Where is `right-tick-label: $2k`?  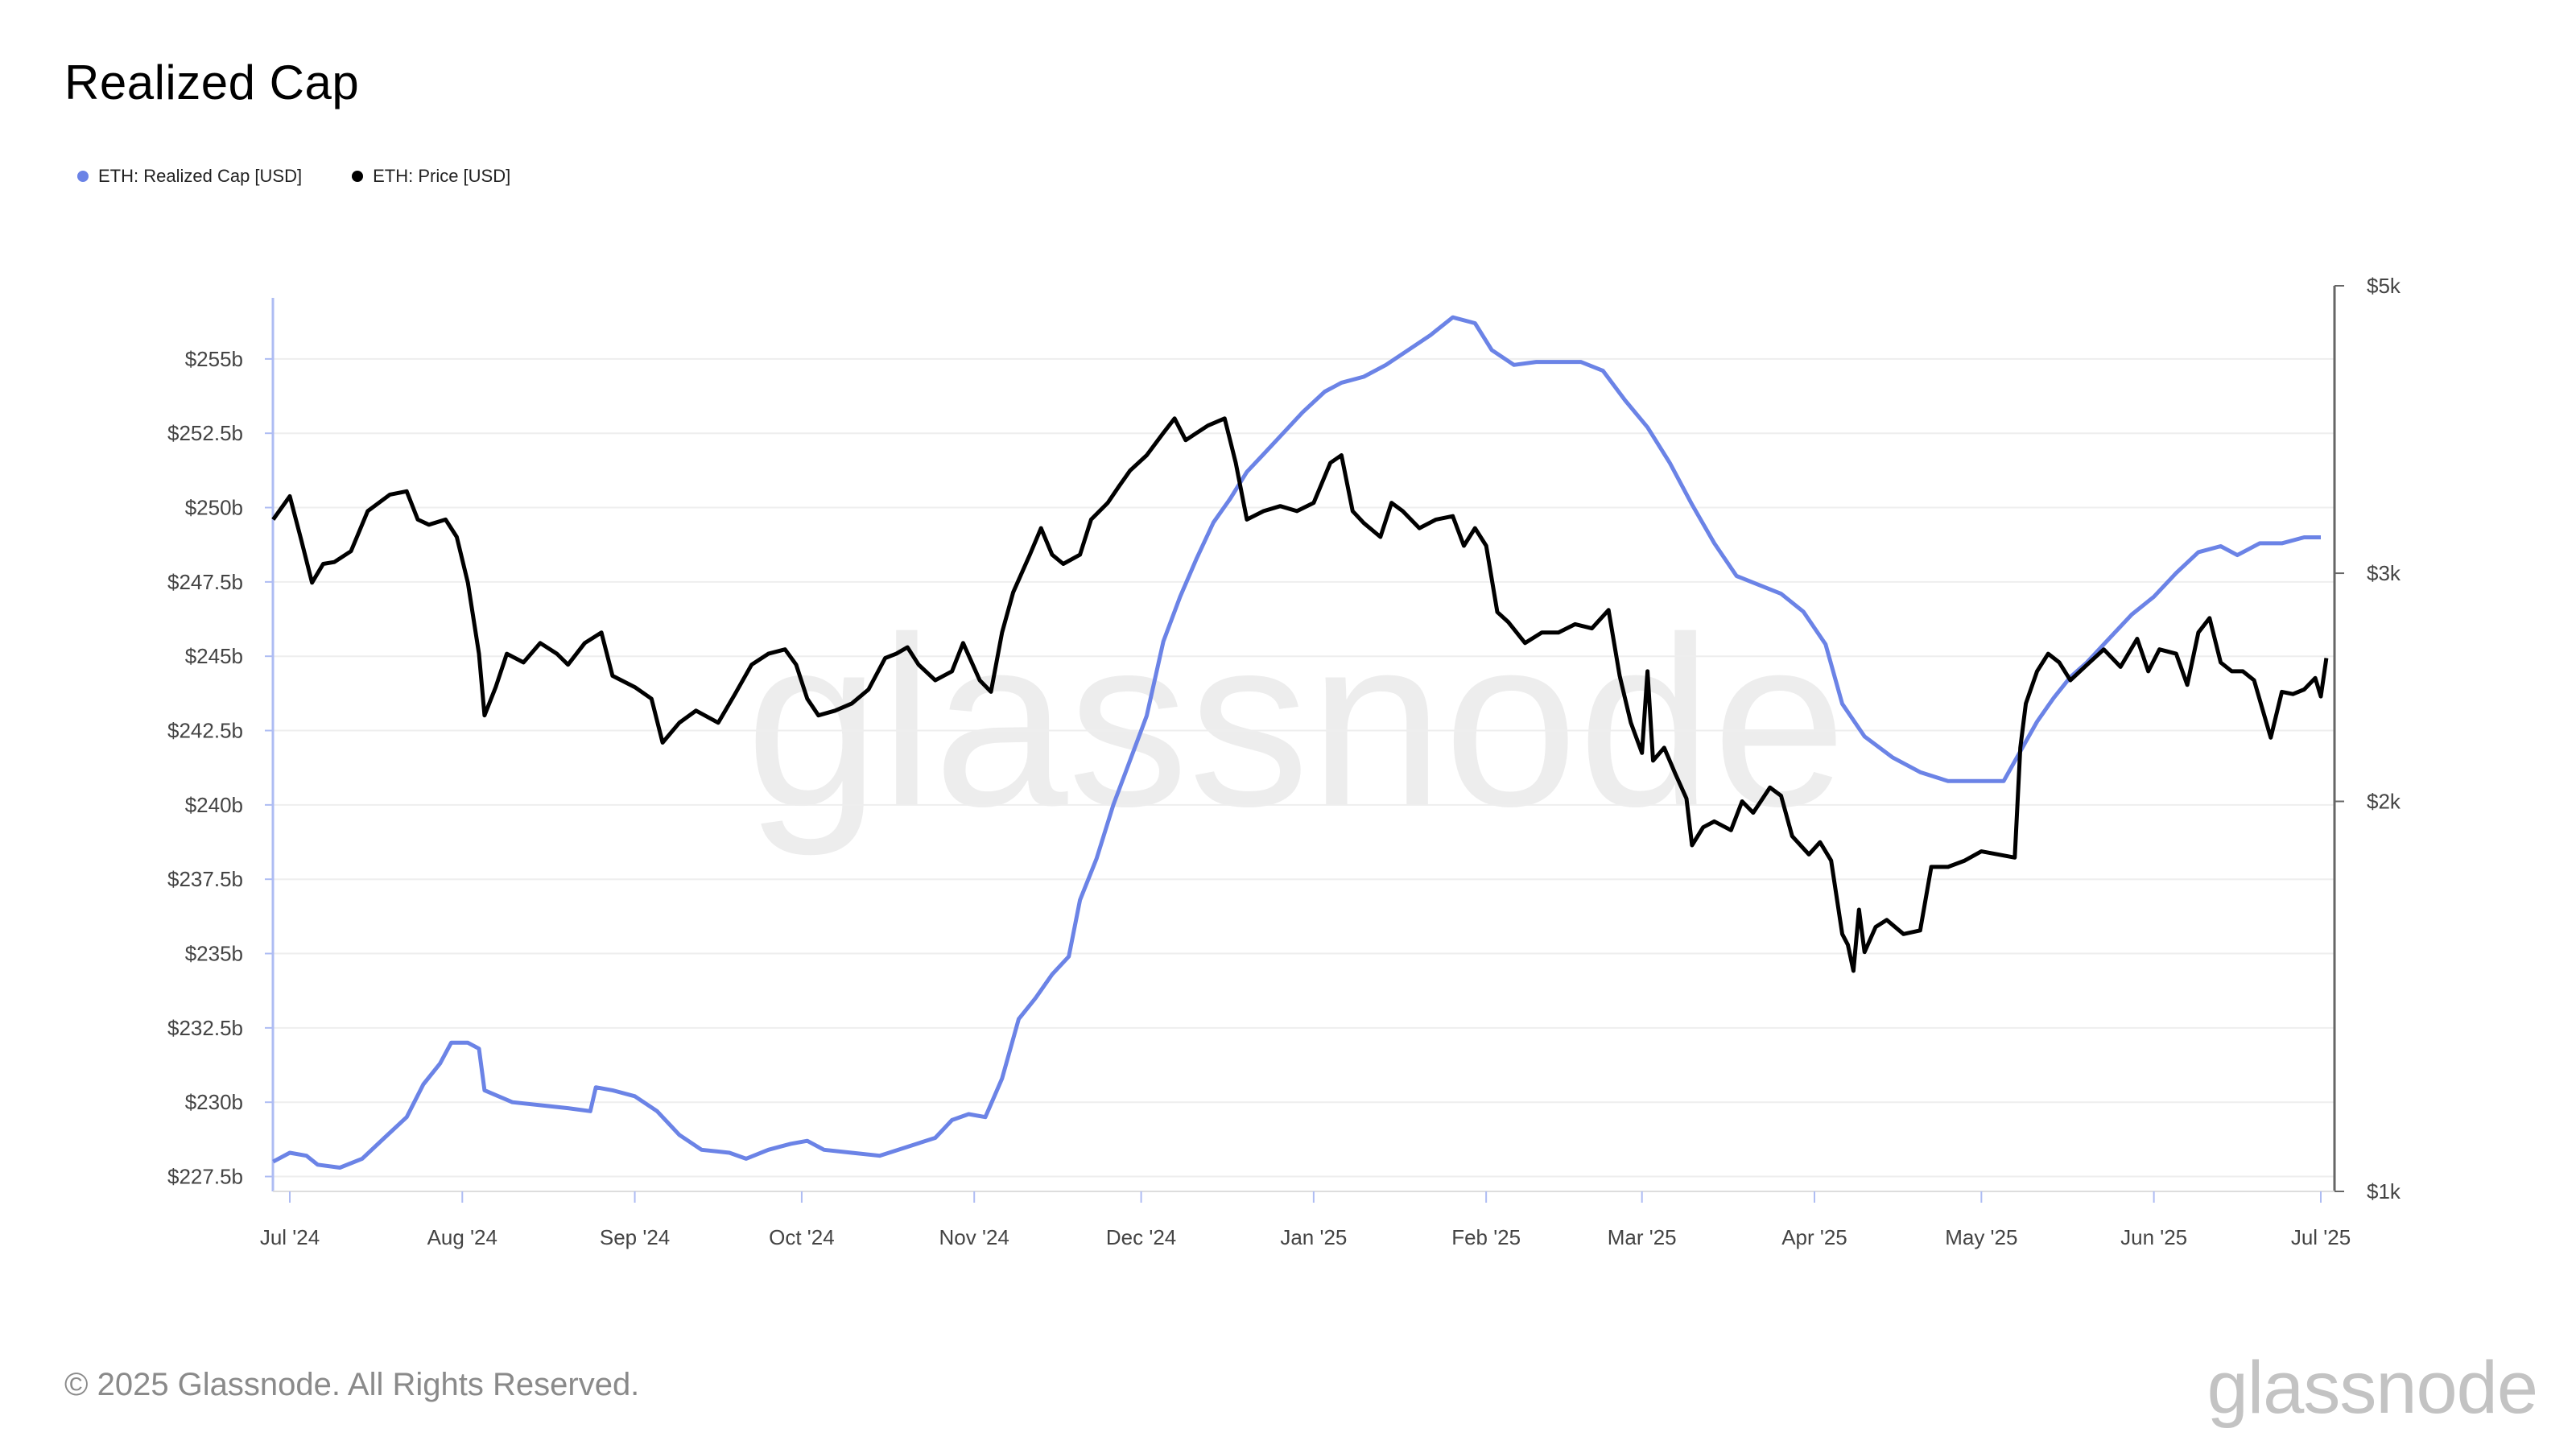 right-tick-label: $2k is located at coordinates (2384, 801).